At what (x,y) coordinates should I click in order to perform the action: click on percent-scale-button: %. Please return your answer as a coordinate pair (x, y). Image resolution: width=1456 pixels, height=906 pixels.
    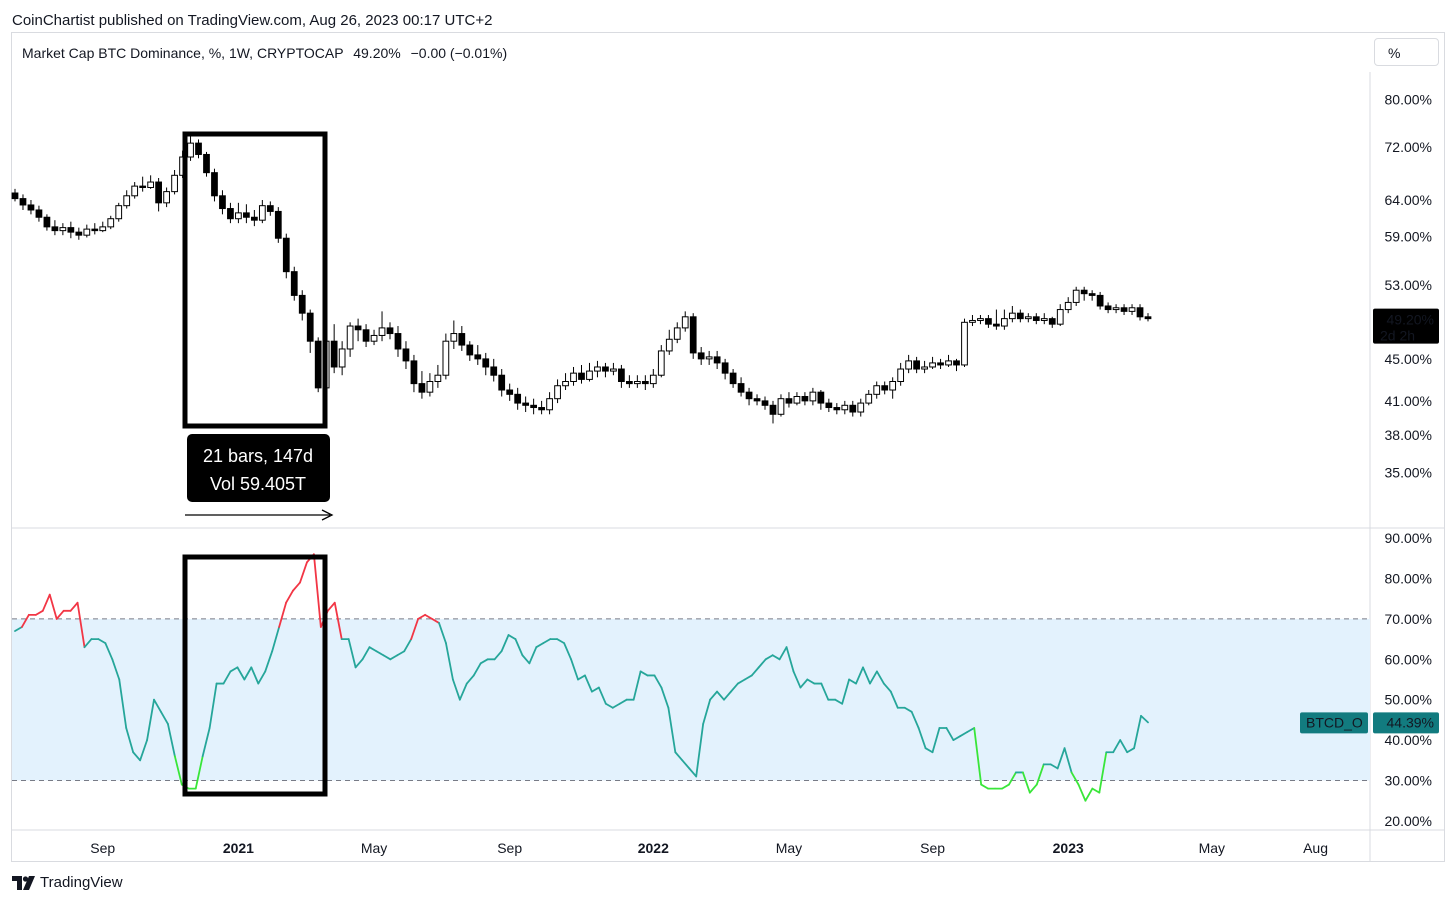
    Looking at the image, I should click on (1406, 52).